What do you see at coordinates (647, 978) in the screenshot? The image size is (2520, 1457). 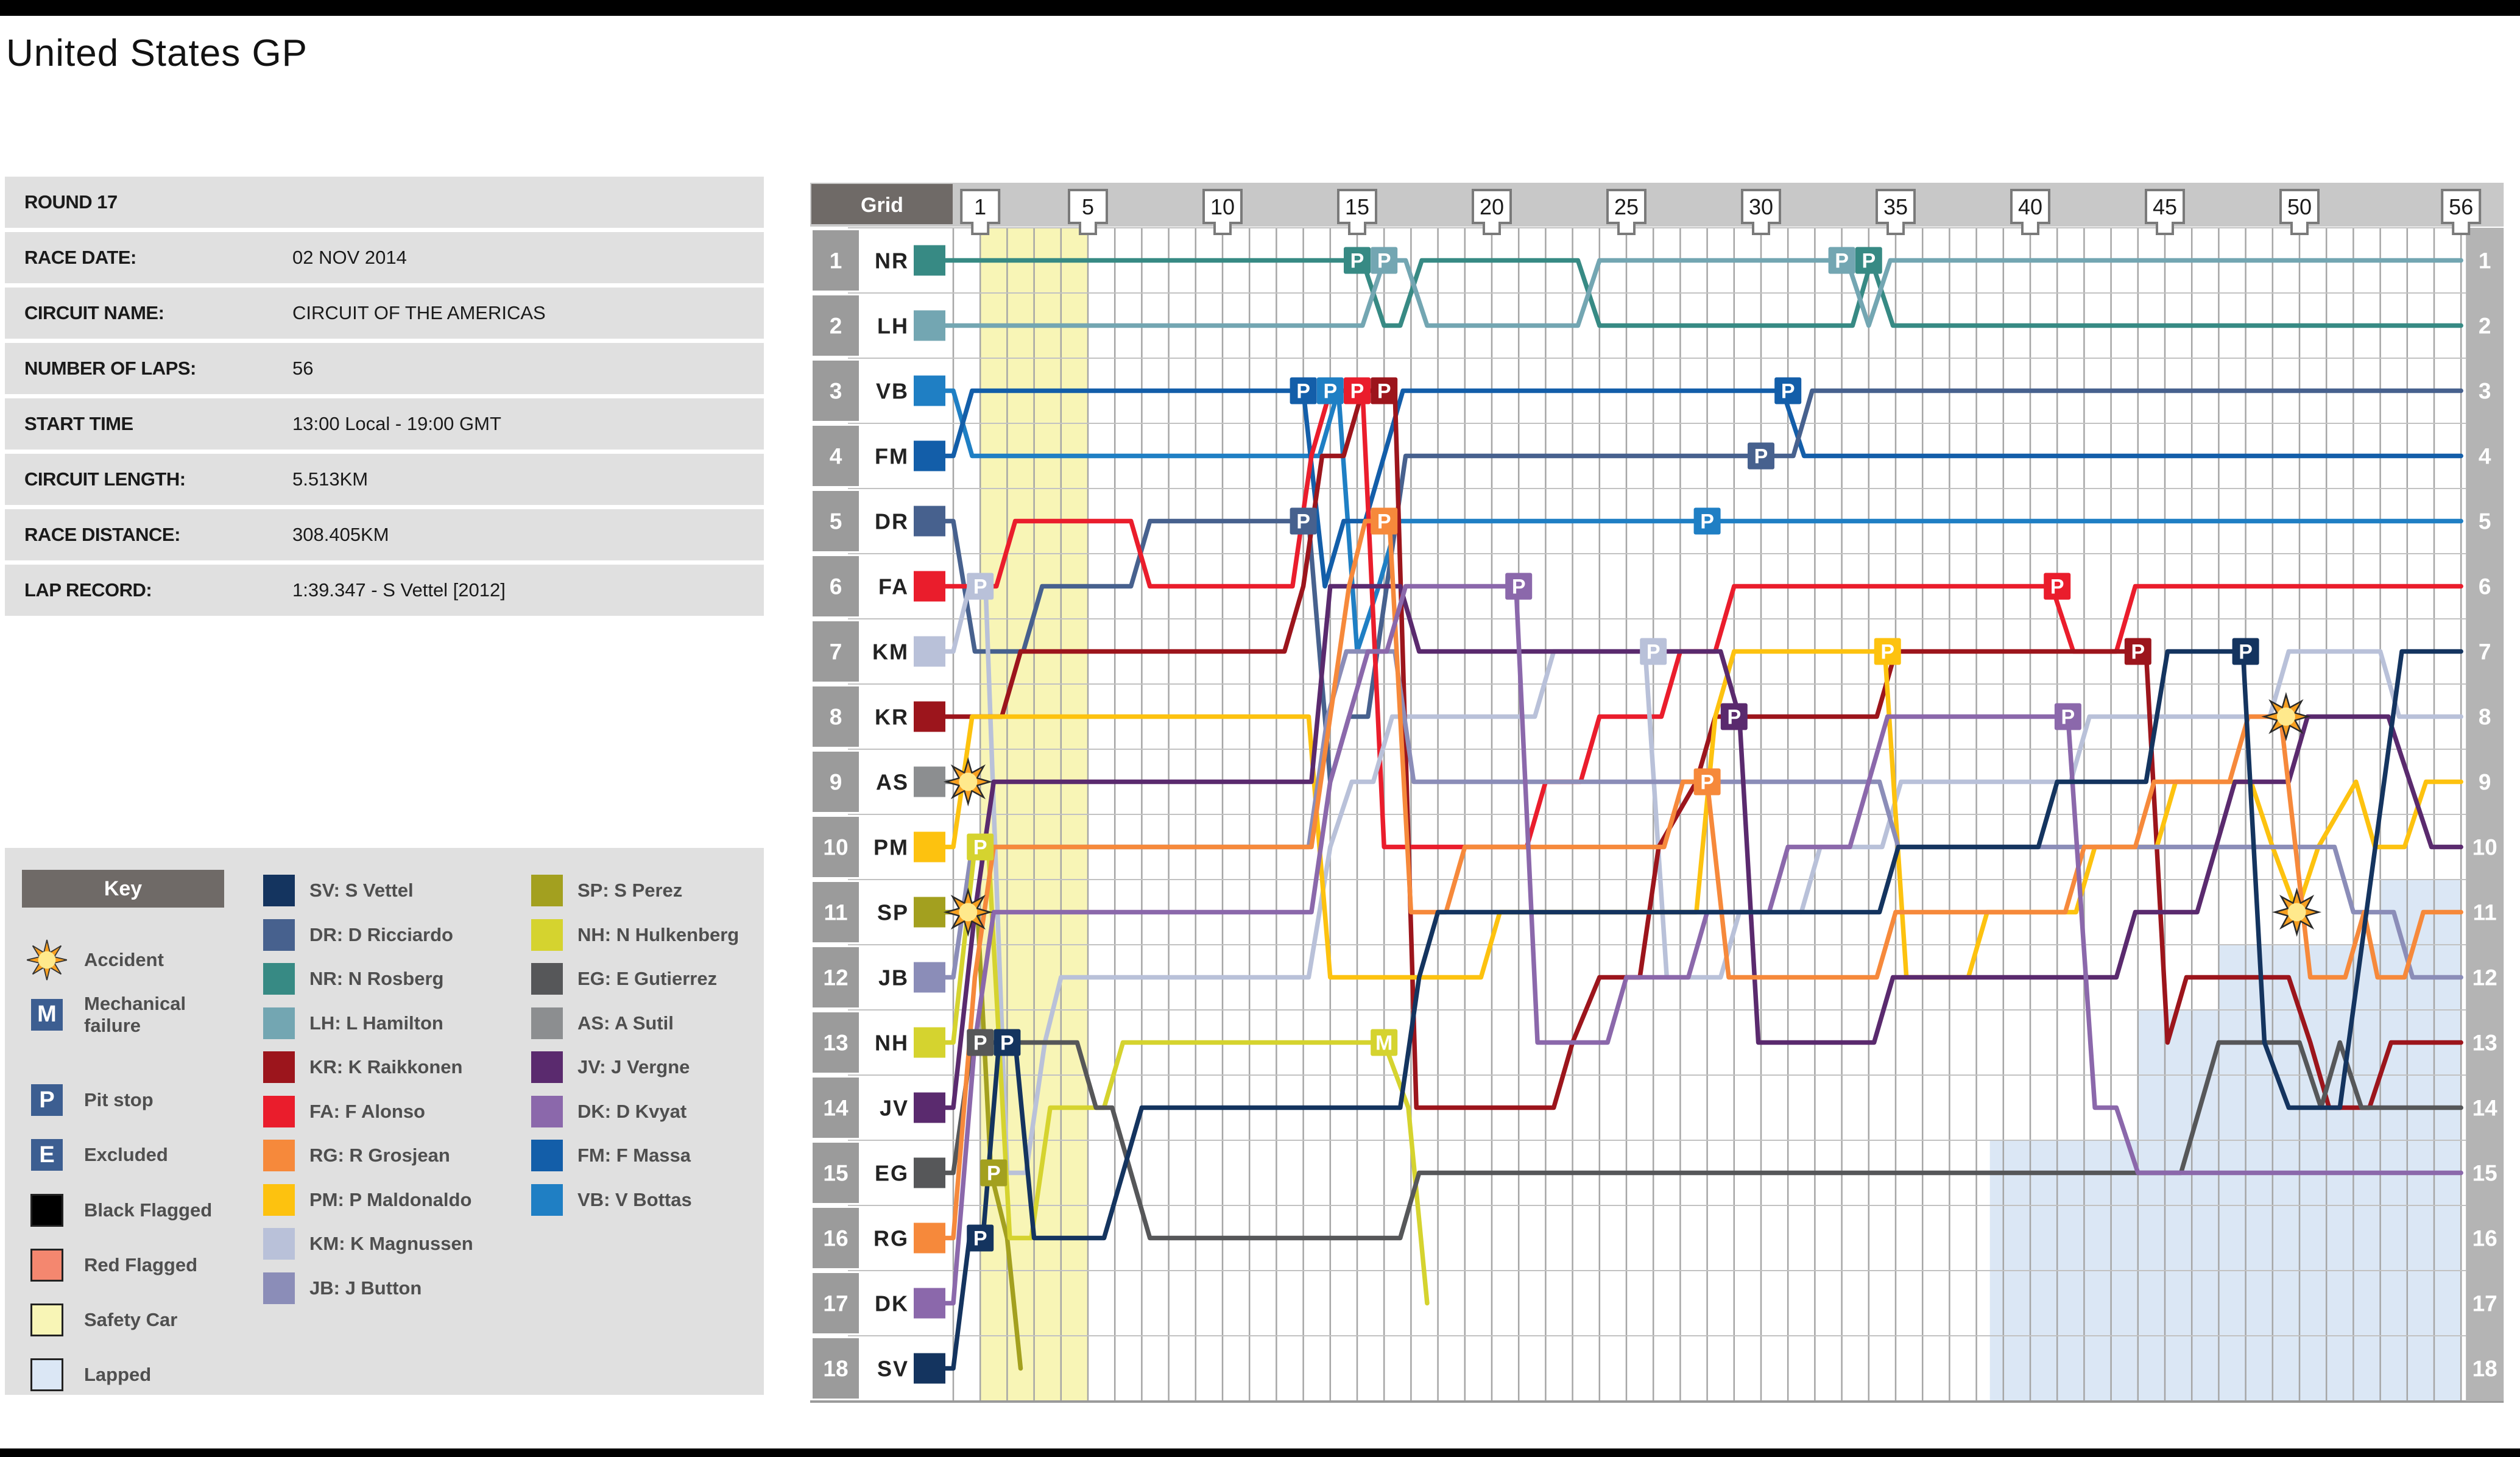 I see `legend-driver-label: EG: E Gutierrez` at bounding box center [647, 978].